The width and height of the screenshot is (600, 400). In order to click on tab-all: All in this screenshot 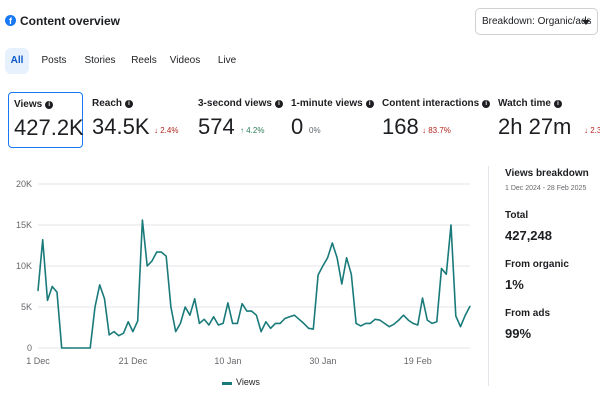, I will do `click(17, 61)`.